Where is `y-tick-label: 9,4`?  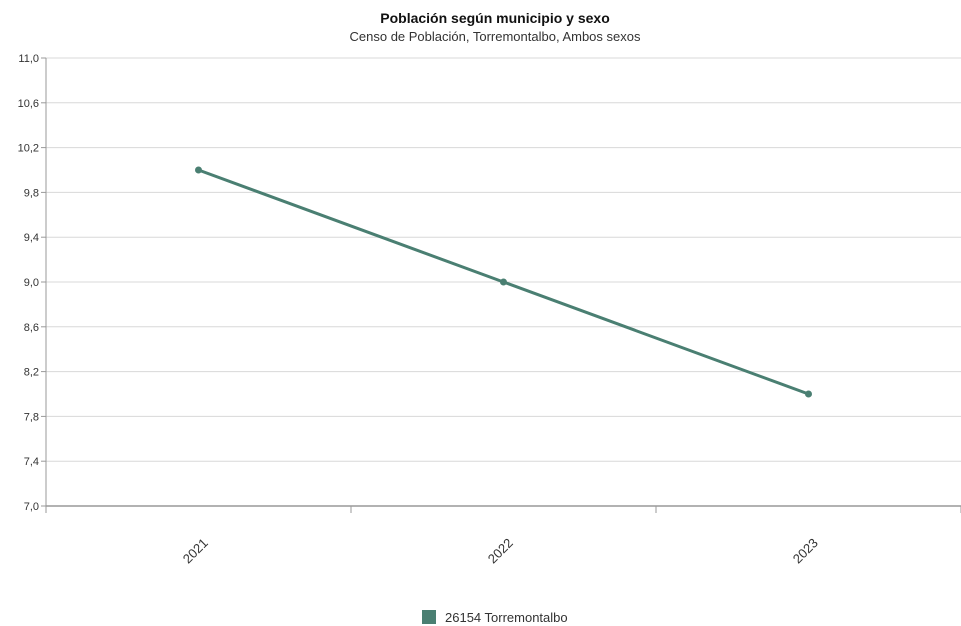
y-tick-label: 9,4 is located at coordinates (31, 238).